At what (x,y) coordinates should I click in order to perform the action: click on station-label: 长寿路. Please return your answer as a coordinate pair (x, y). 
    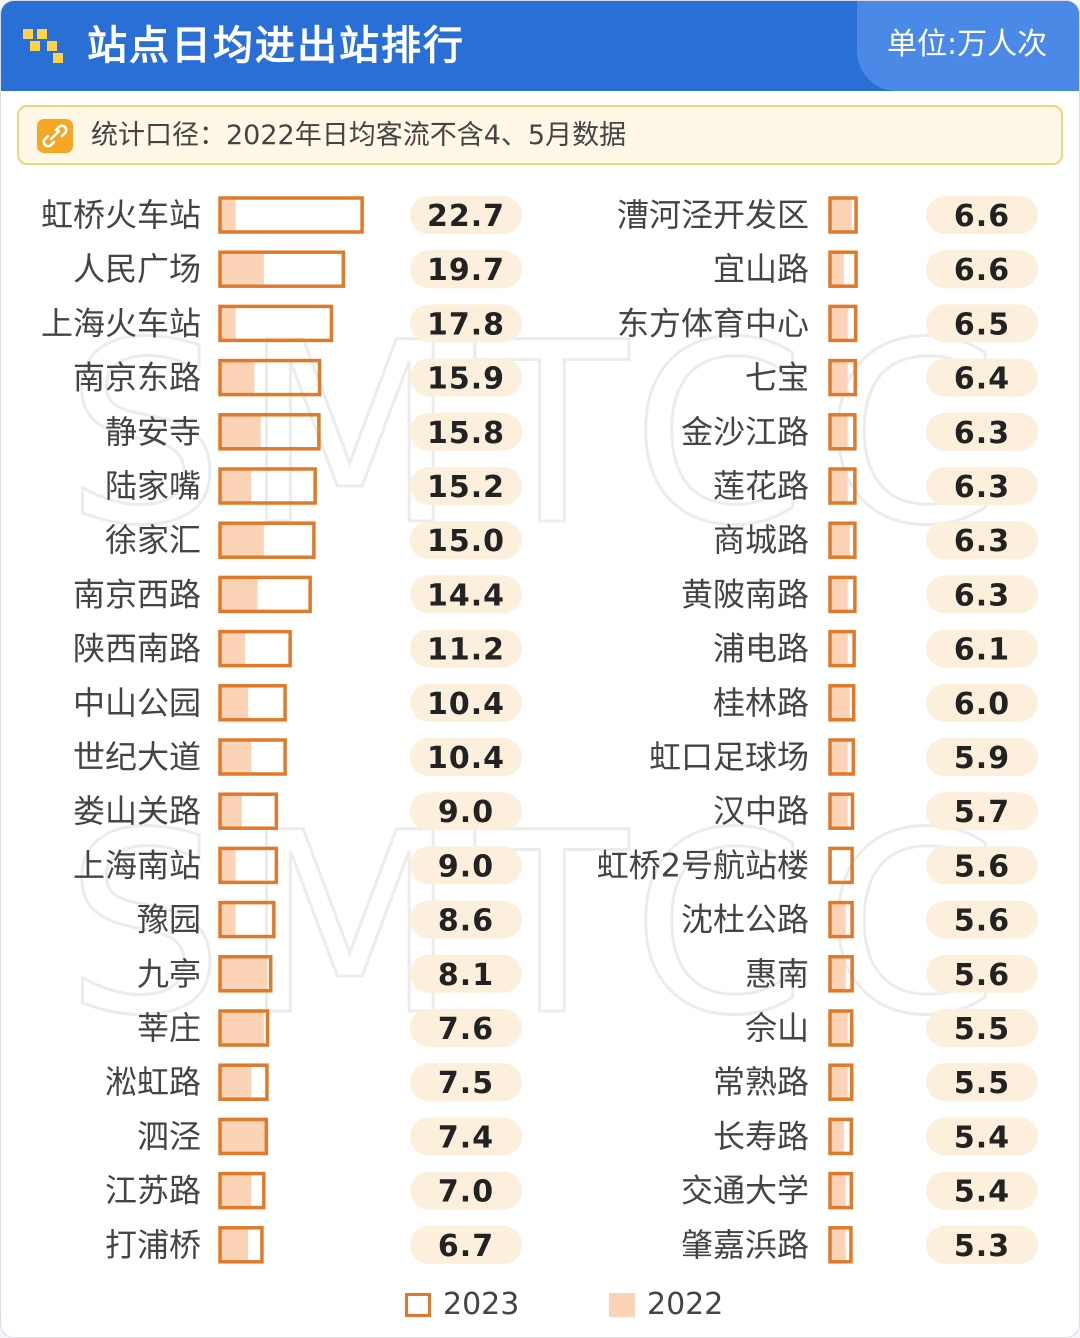
    Looking at the image, I should click on (761, 1136).